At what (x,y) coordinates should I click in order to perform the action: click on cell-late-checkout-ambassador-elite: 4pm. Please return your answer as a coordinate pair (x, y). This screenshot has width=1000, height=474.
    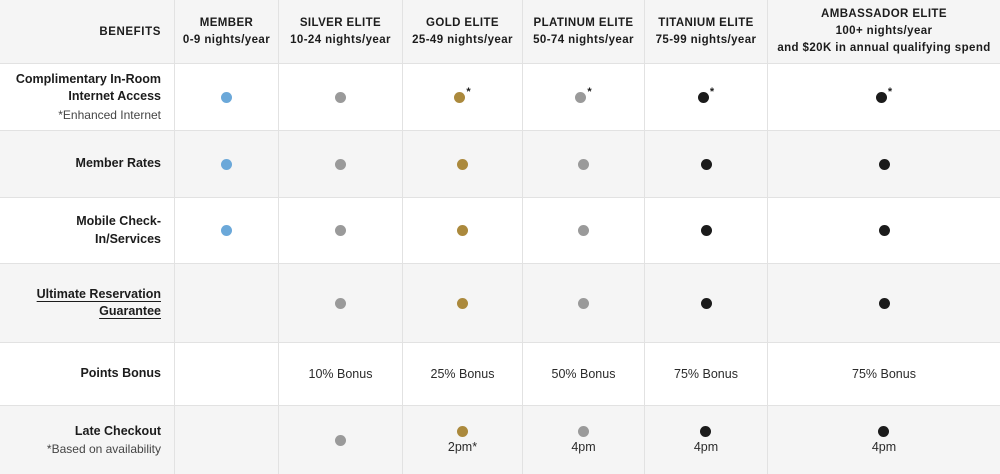
    Looking at the image, I should click on (883, 439).